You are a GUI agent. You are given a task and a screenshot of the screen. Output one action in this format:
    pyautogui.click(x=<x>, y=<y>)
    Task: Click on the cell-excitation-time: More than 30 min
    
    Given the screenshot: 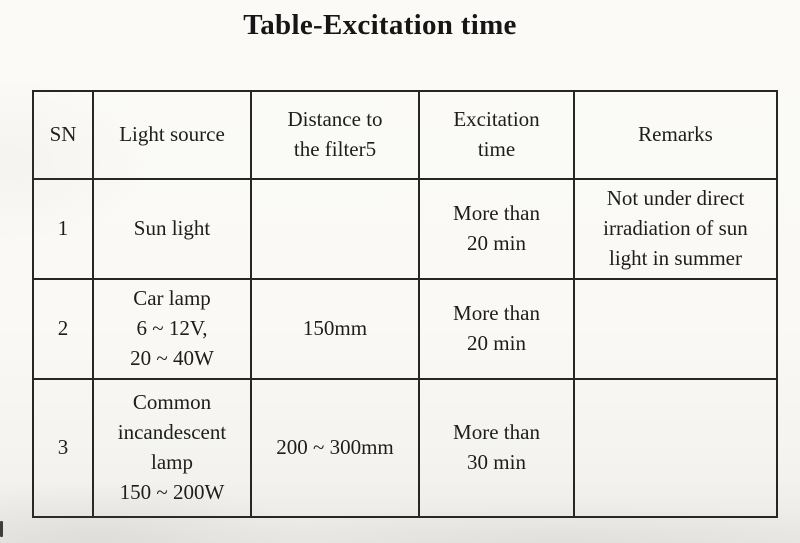 What is the action you would take?
    pyautogui.click(x=496, y=448)
    